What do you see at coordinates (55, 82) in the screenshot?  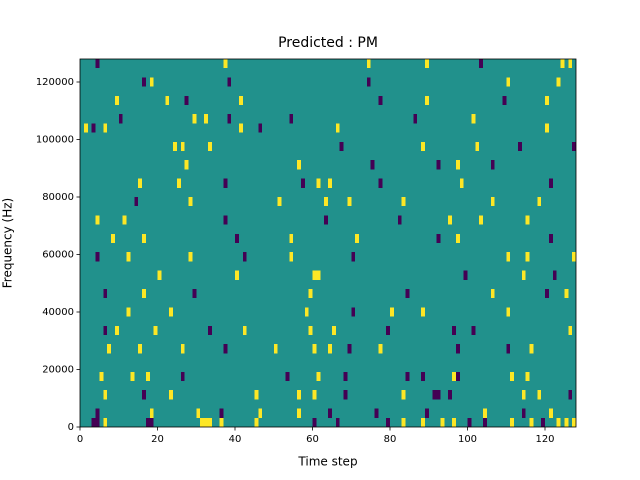 I see `y-tick-label: 120000` at bounding box center [55, 82].